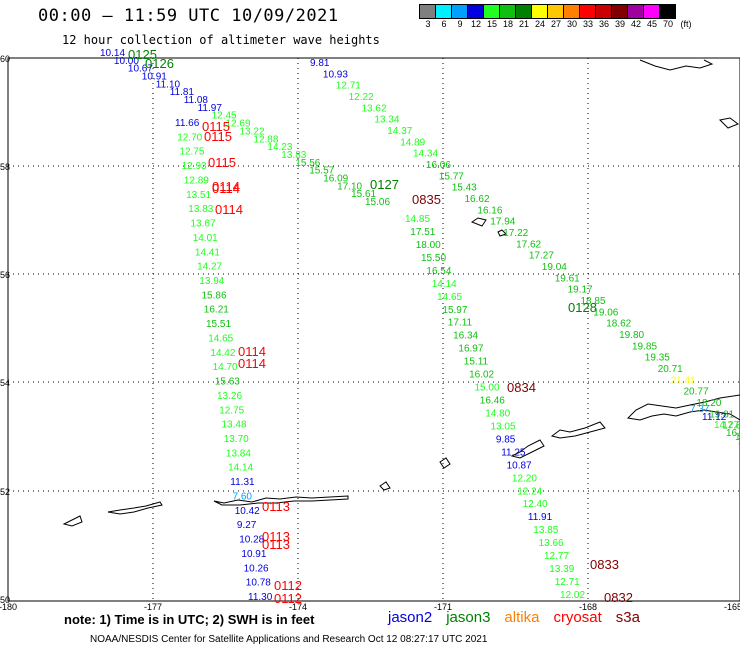 Image resolution: width=740 pixels, height=650 pixels. What do you see at coordinates (253, 554) in the screenshot?
I see `wave-height-reading: 10.91` at bounding box center [253, 554].